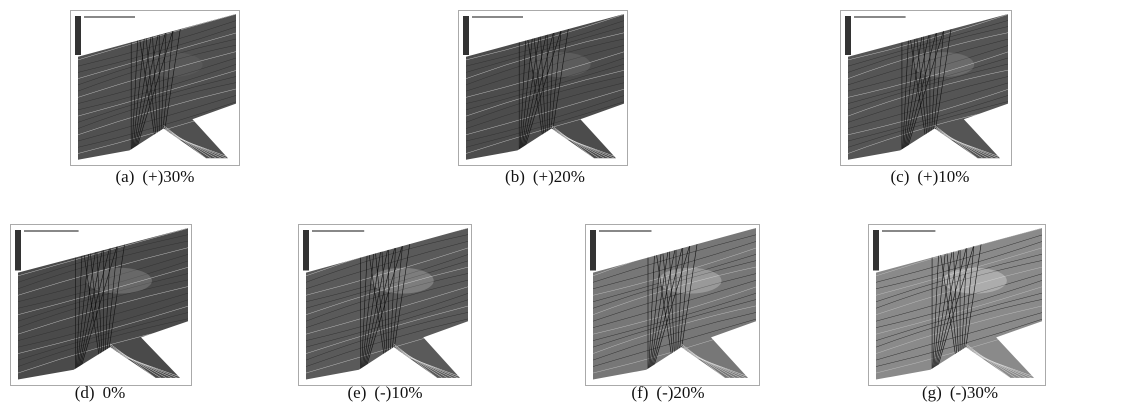 This screenshot has height=414, width=1128. Describe the element at coordinates (943, 176) in the screenshot. I see `caption-caption: (+)10%` at that location.